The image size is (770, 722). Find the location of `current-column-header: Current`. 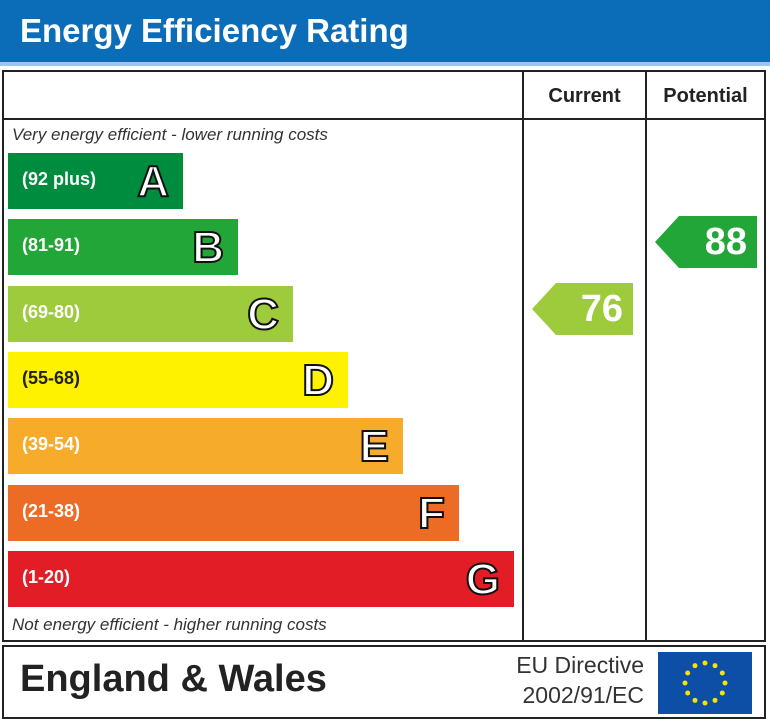

current-column-header: Current is located at coordinates (584, 96).